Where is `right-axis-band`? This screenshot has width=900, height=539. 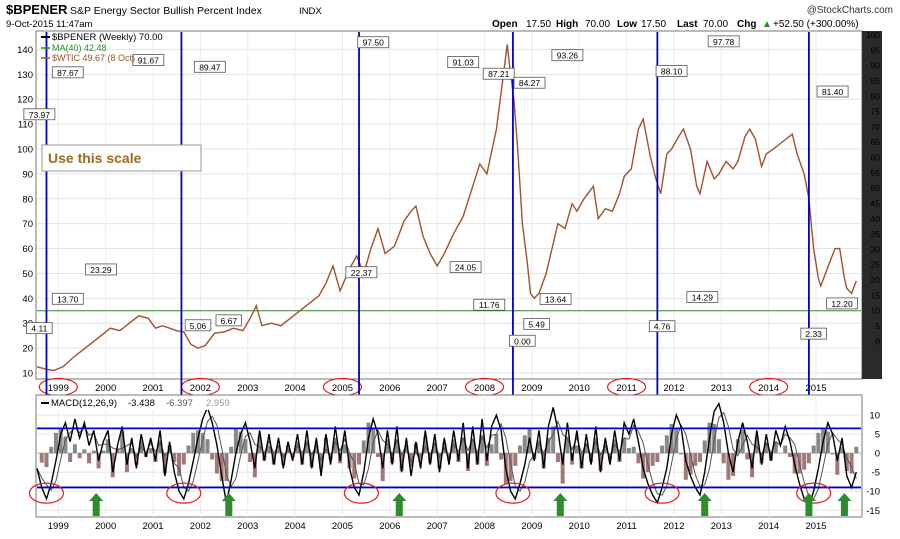 right-axis-band is located at coordinates (872, 205).